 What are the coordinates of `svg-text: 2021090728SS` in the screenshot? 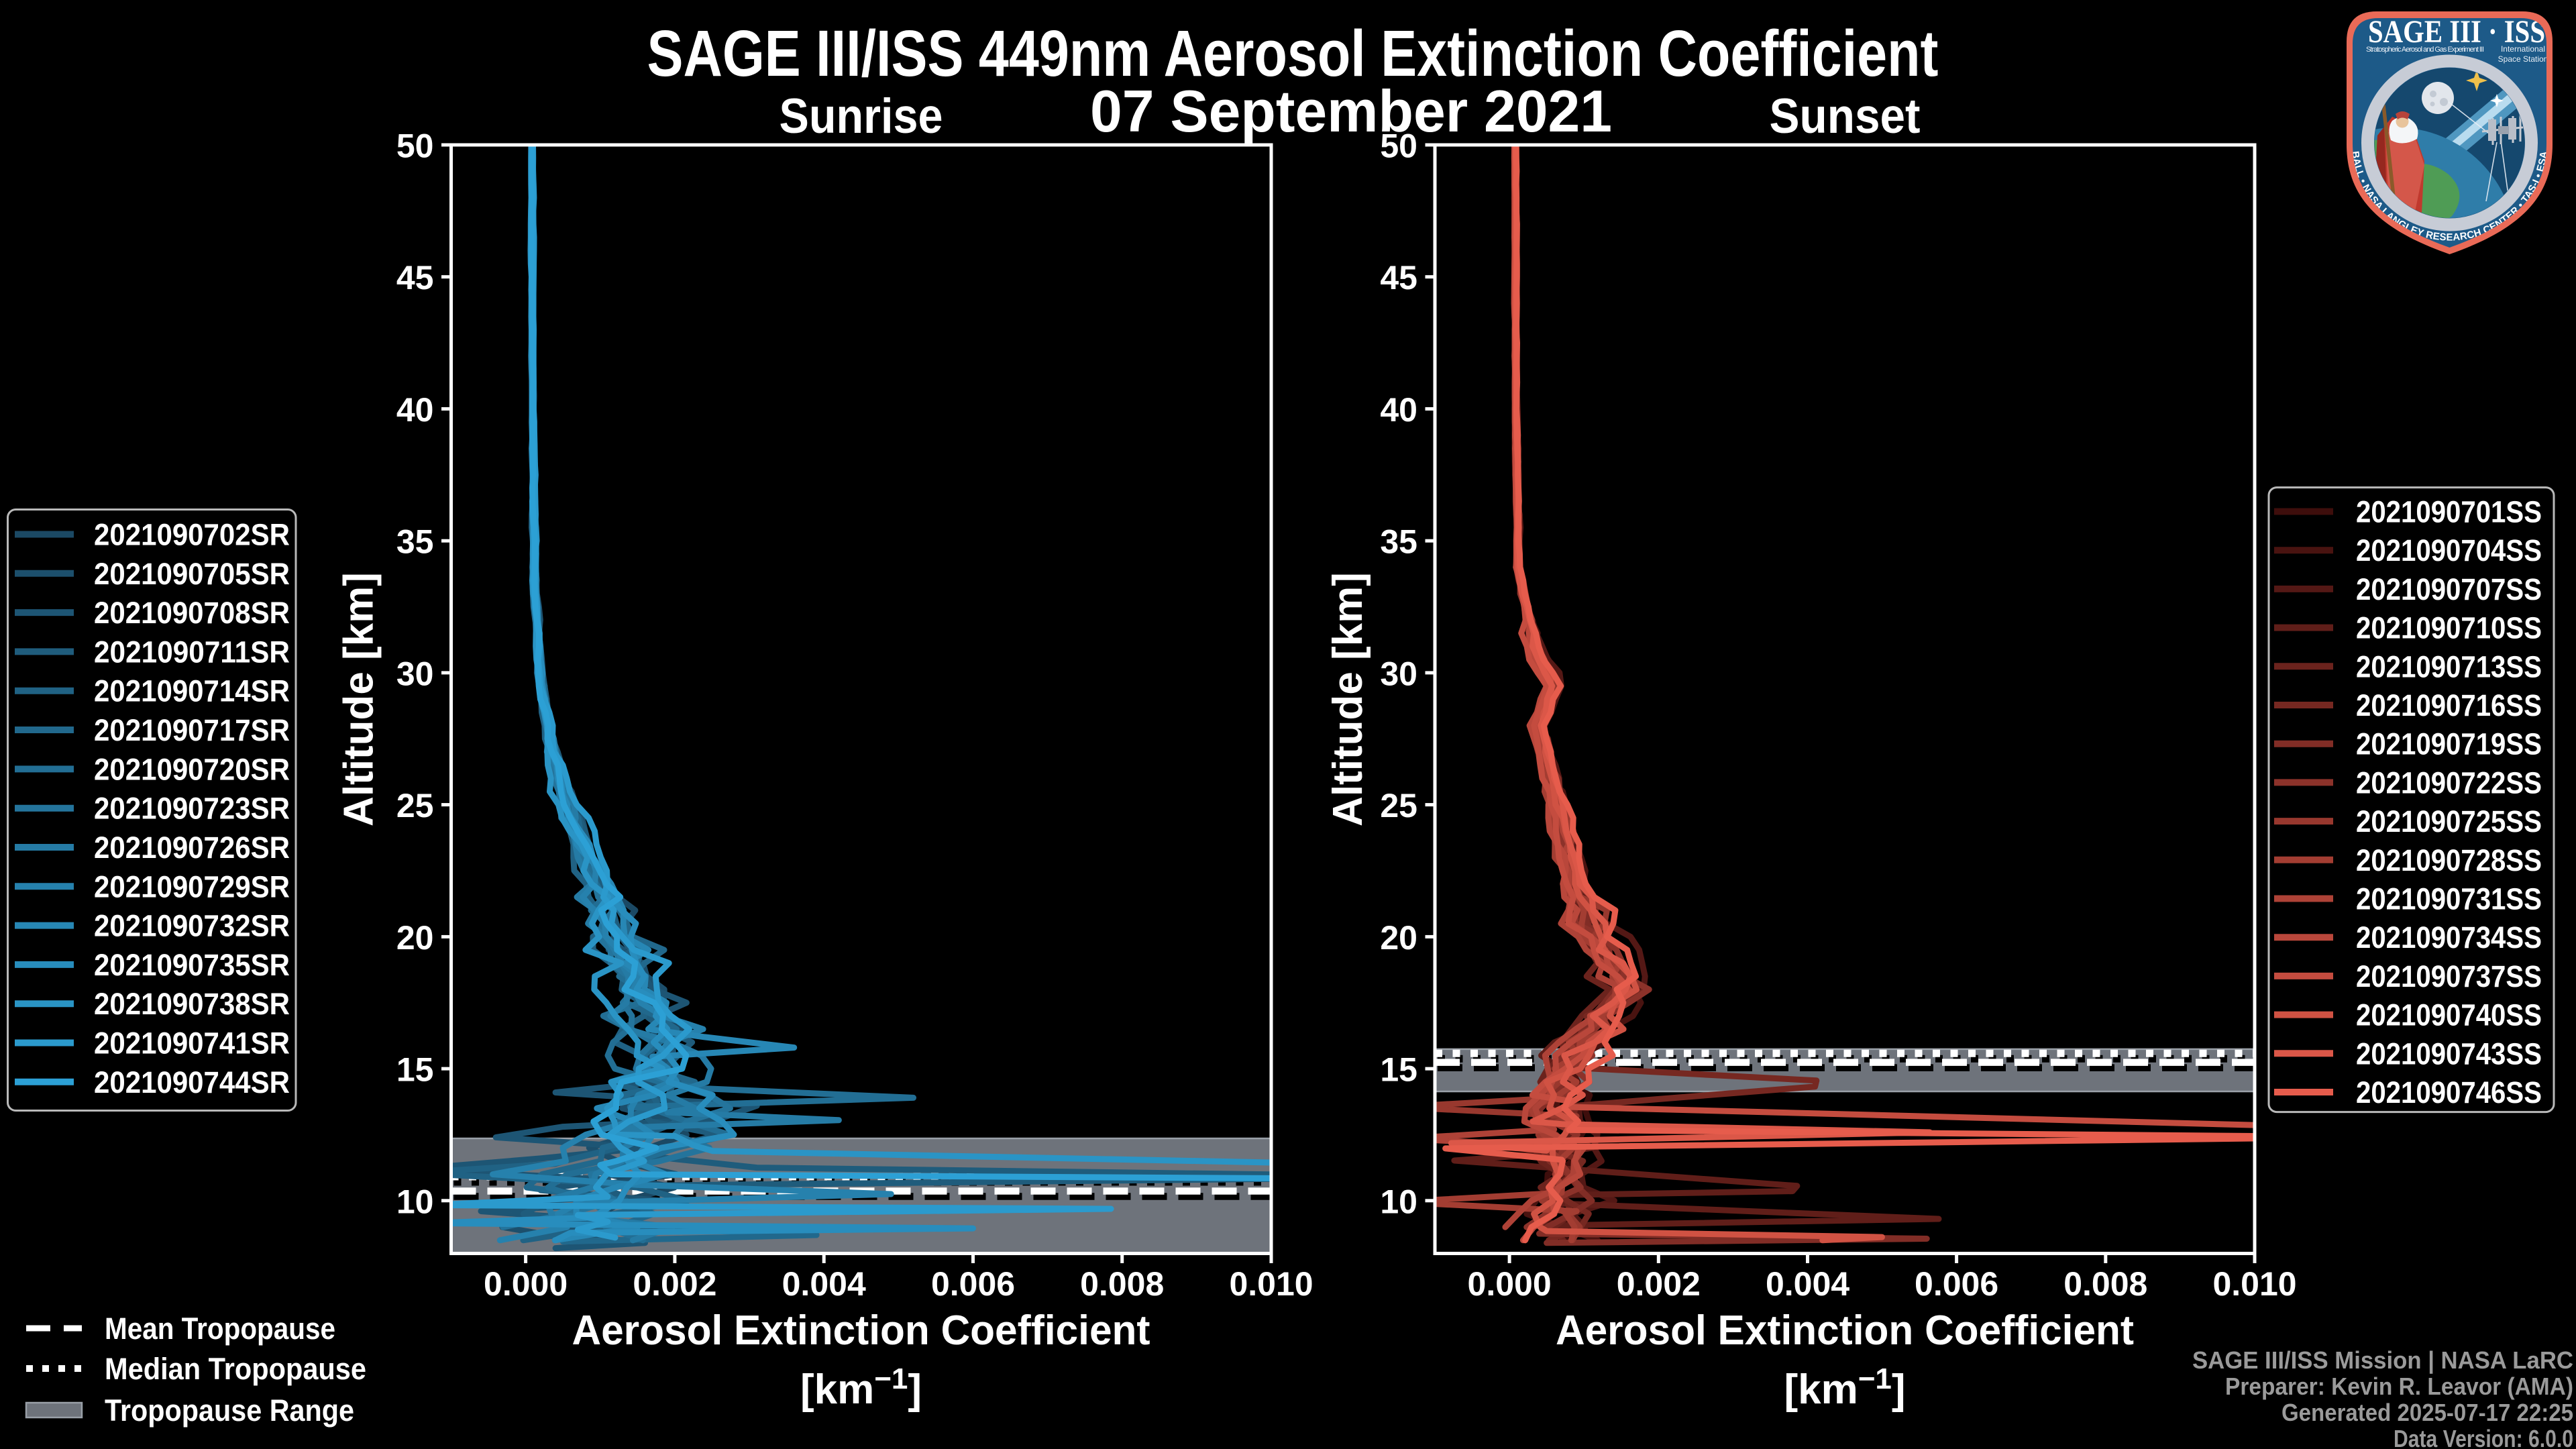 It's located at (2449, 860).